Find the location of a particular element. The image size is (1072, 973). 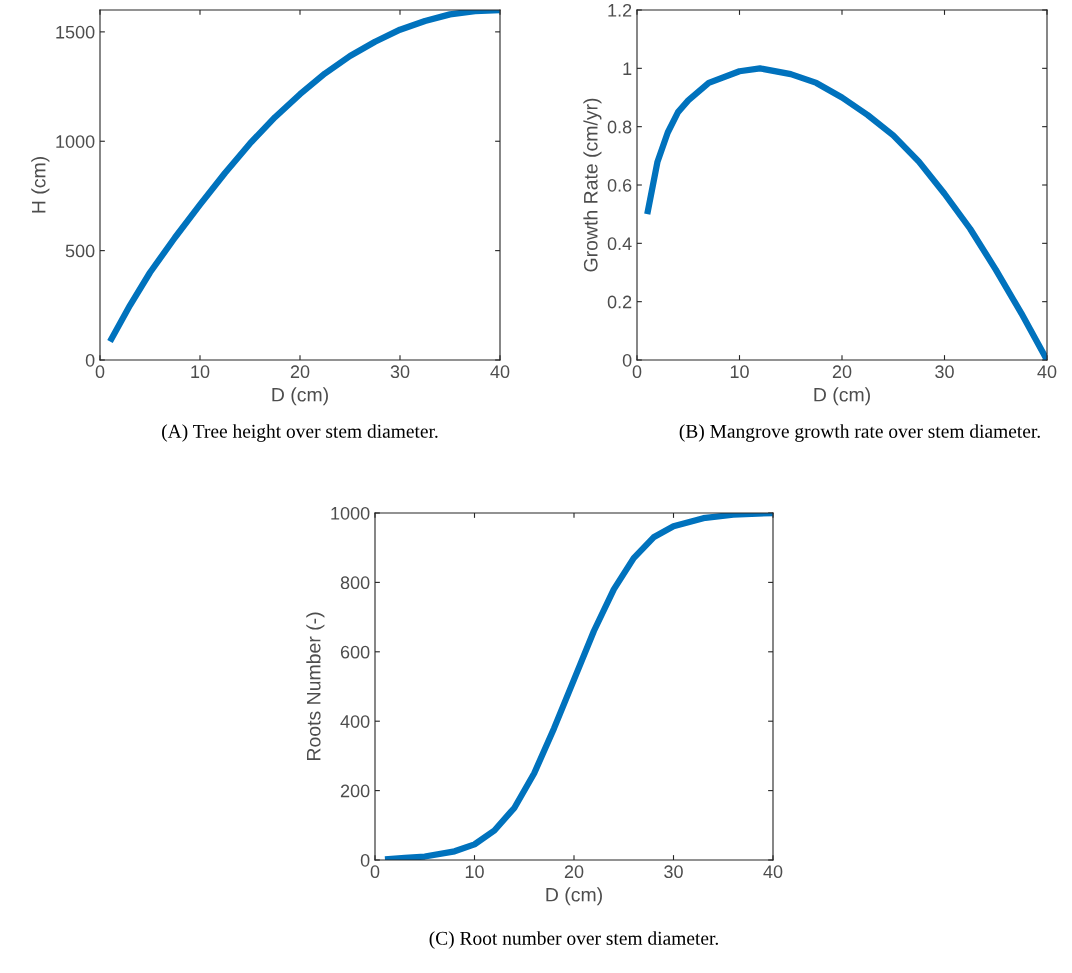

y-tick-label: 0.8 is located at coordinates (619, 127).